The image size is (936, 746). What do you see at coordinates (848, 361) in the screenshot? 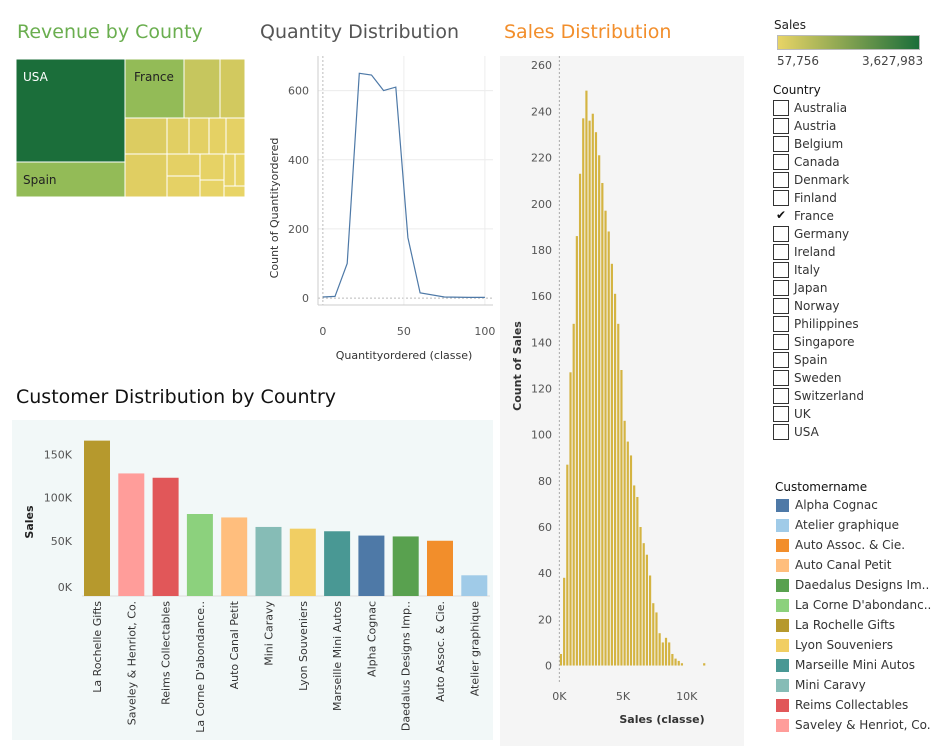
I see `country-filter-item: Spain` at bounding box center [848, 361].